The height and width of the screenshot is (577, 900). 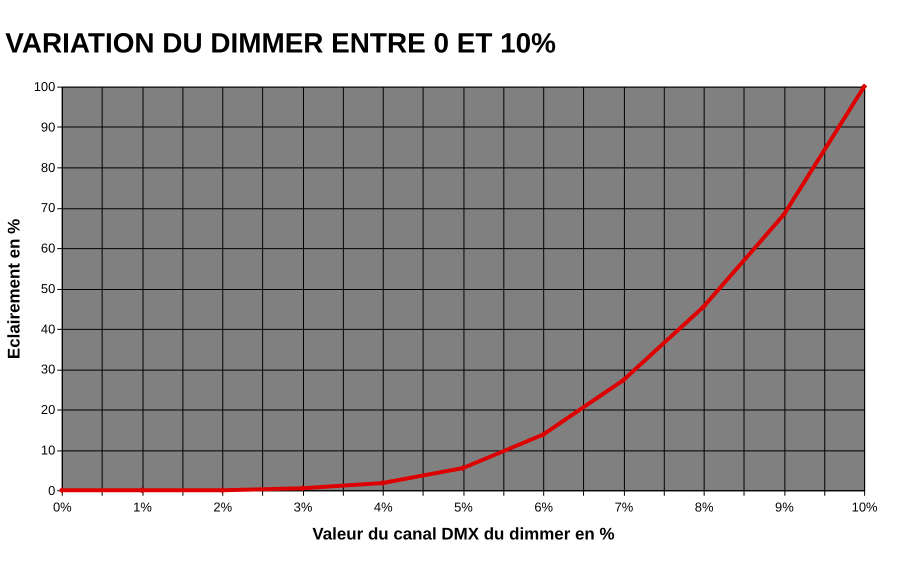 What do you see at coordinates (48, 410) in the screenshot?
I see `y-tick-label: 20` at bounding box center [48, 410].